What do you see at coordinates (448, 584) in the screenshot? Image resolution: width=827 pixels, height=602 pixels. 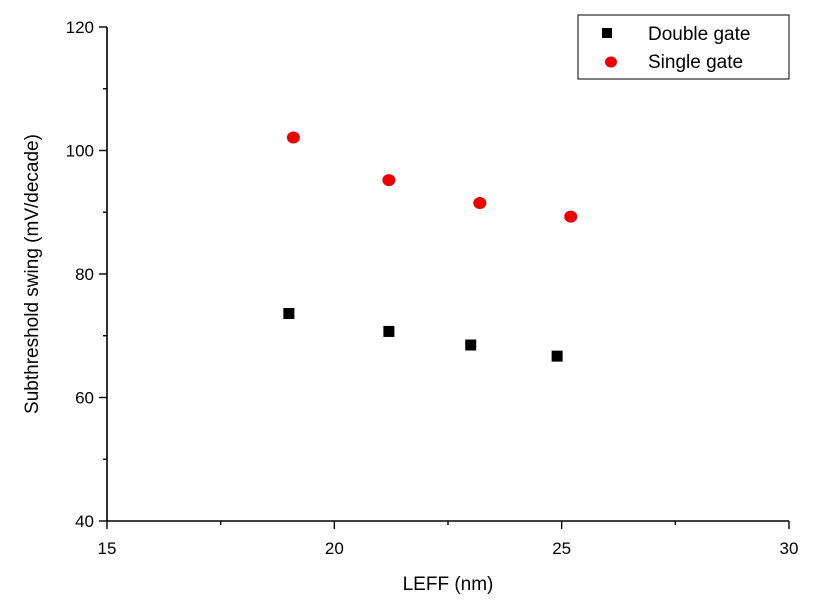 I see `x-axis-title: LEFF (nm)` at bounding box center [448, 584].